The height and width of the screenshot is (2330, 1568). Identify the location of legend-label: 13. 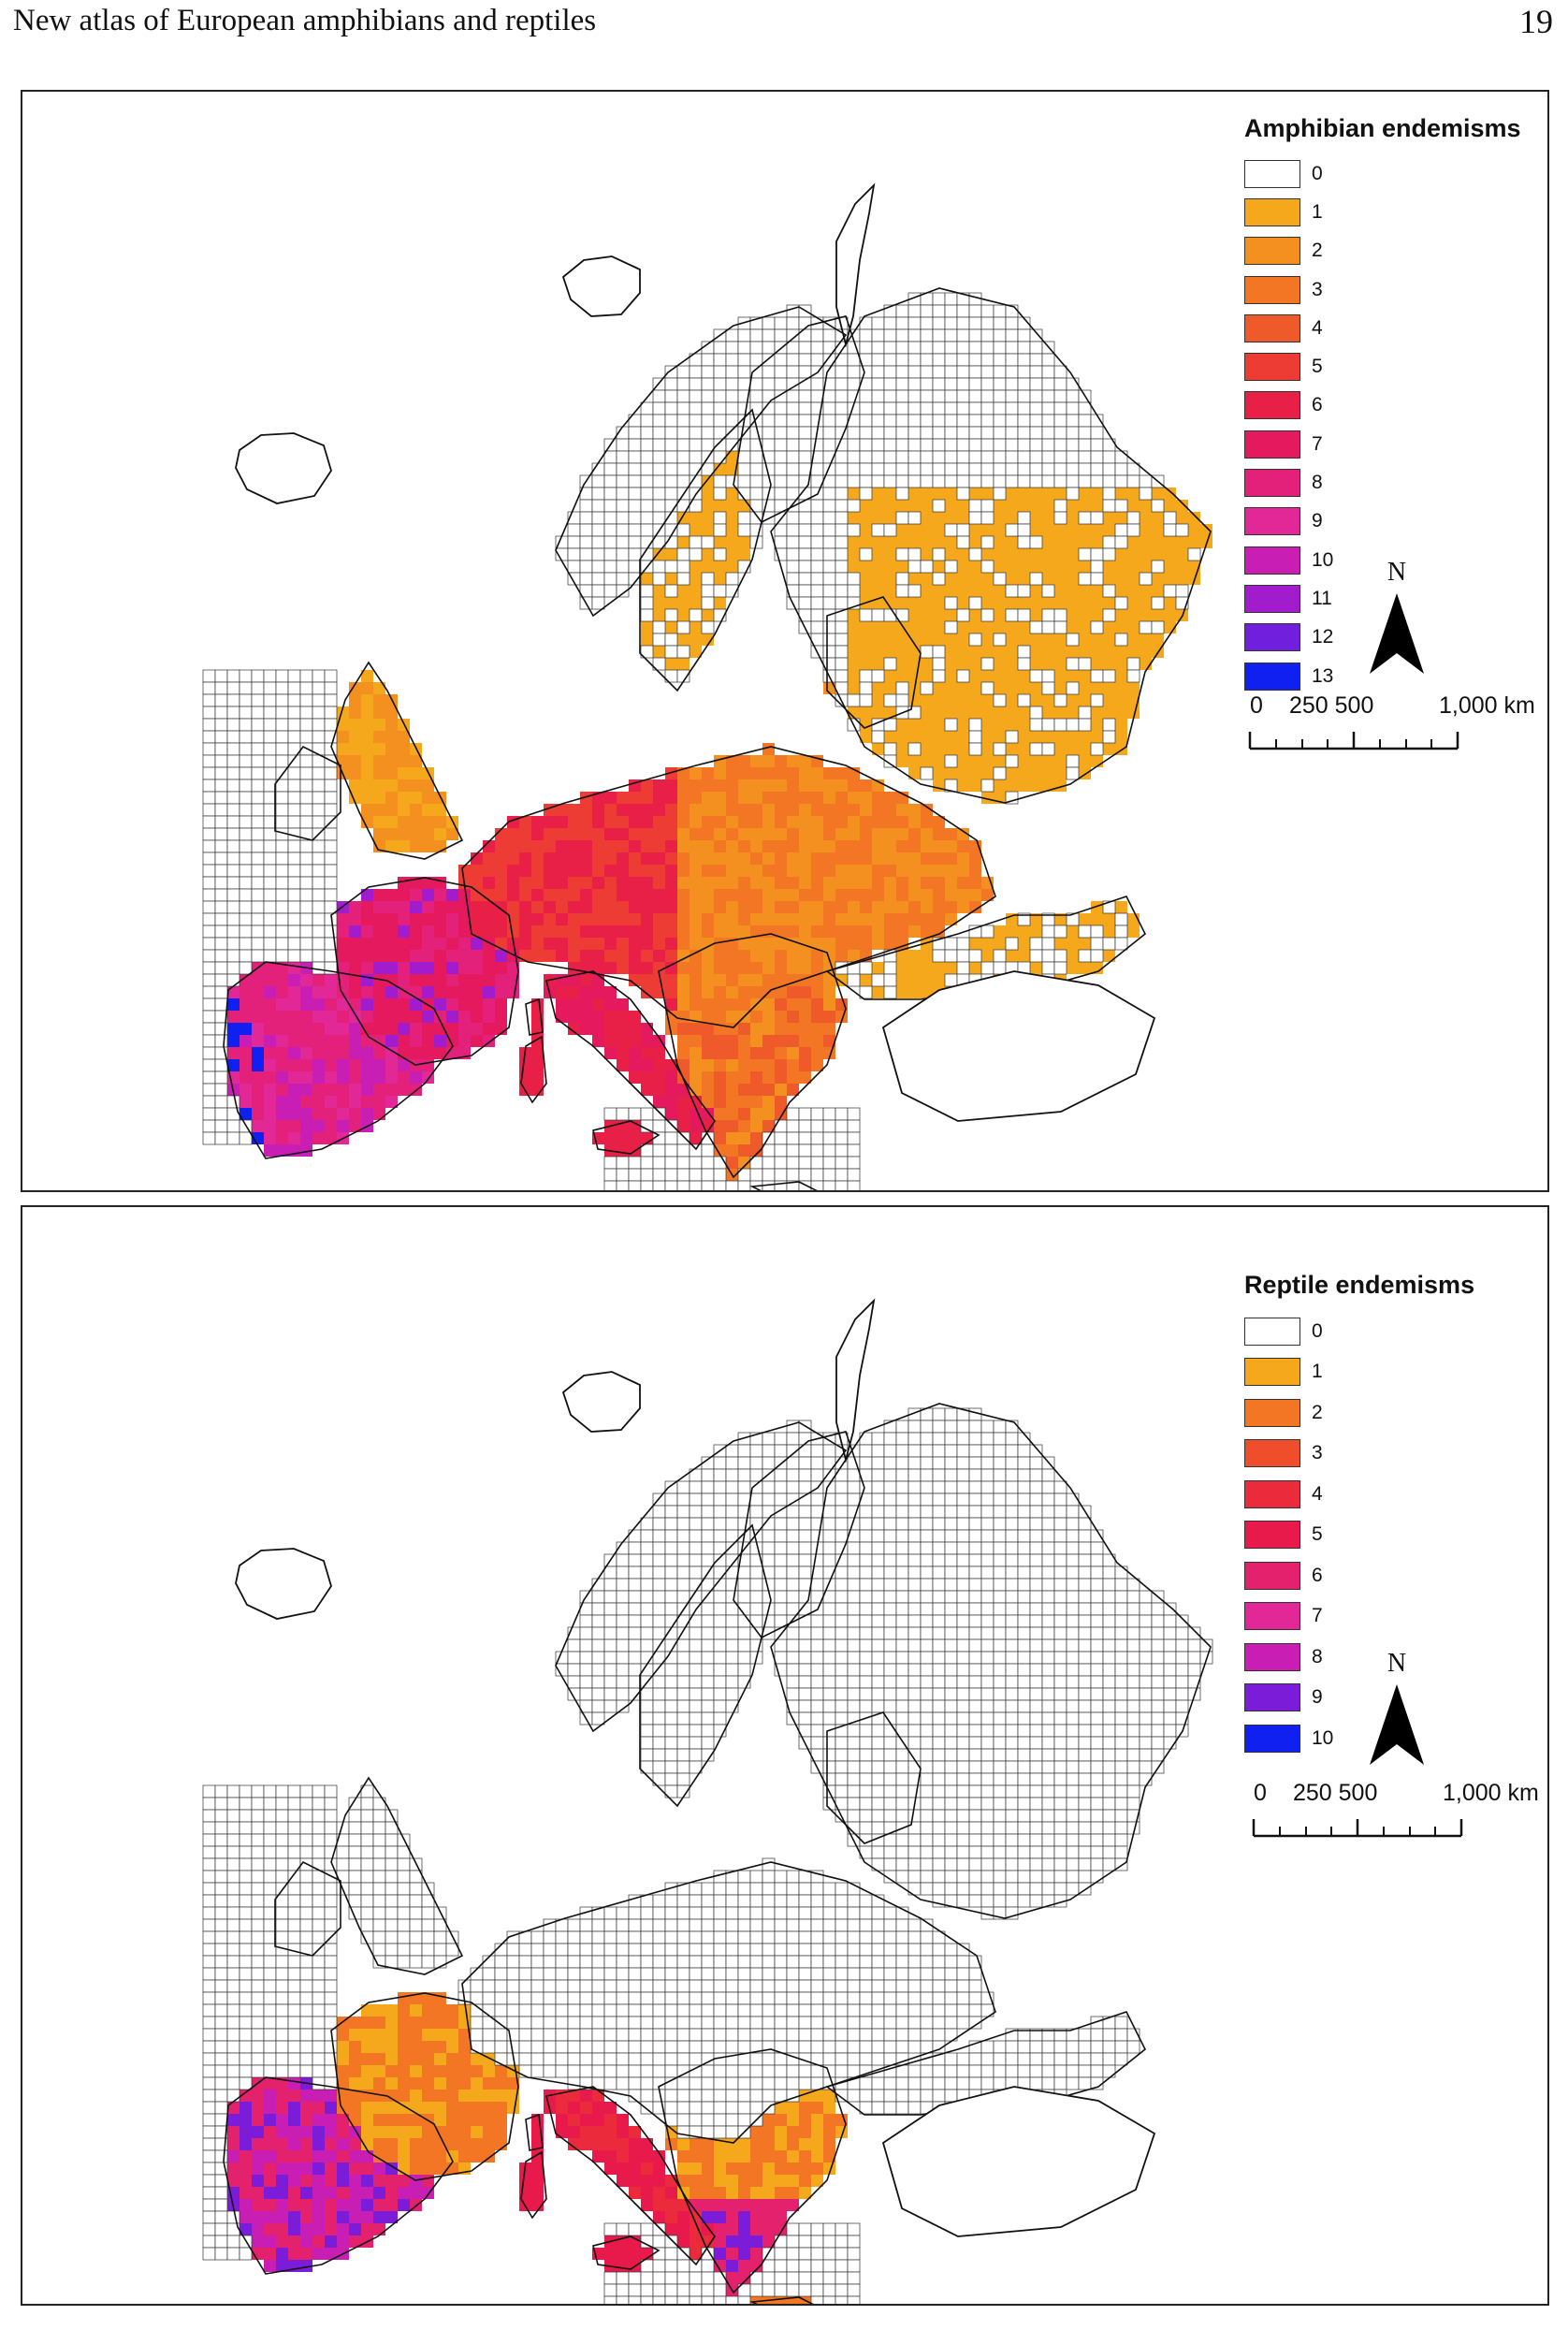
(1323, 675).